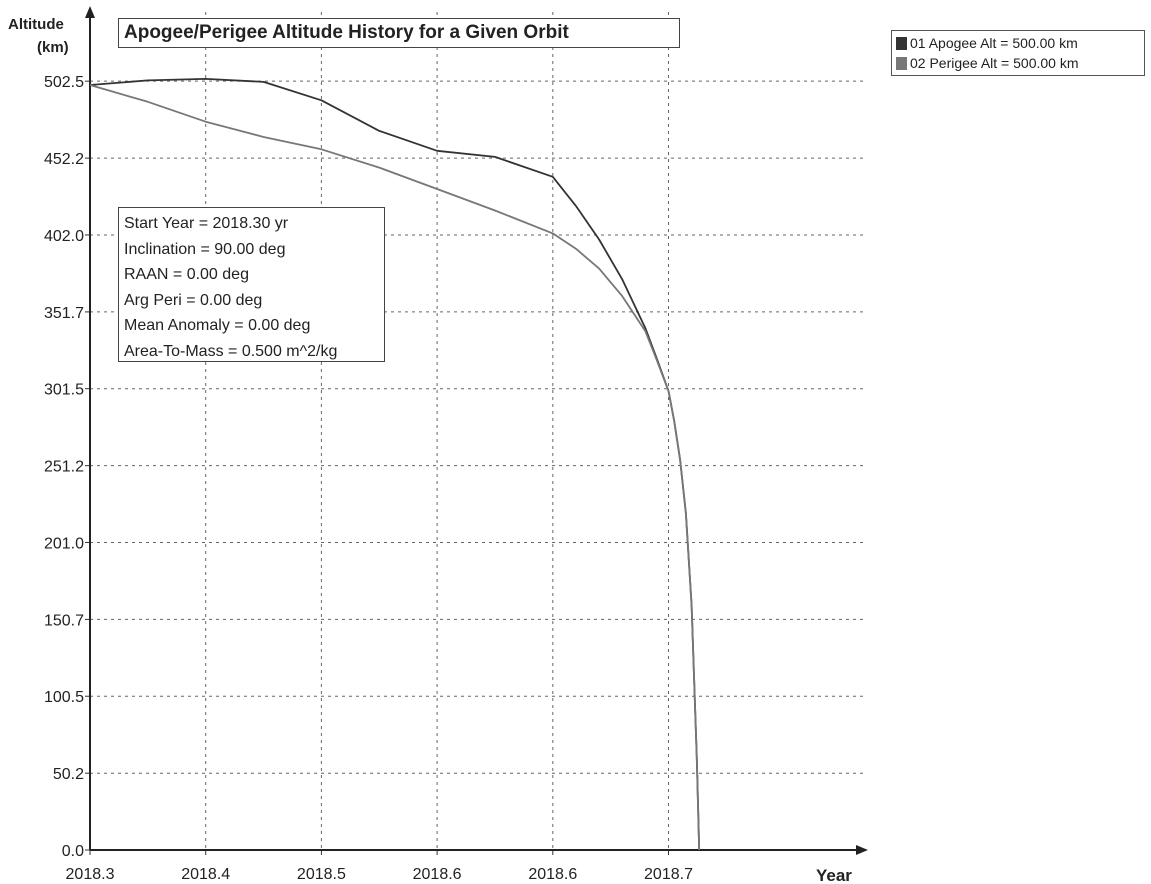  Describe the element at coordinates (90, 874) in the screenshot. I see `x-tick-label: 2018.3` at that location.